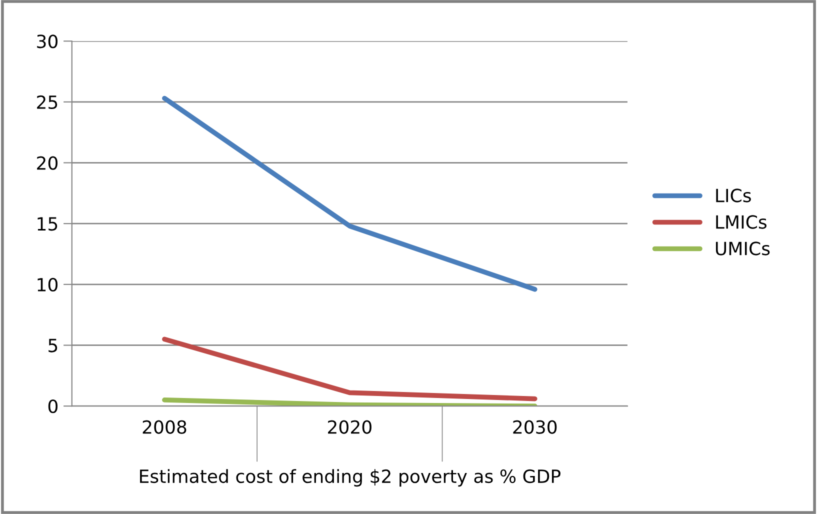 The width and height of the screenshot is (817, 514). I want to click on y-tick-label: 30, so click(47, 41).